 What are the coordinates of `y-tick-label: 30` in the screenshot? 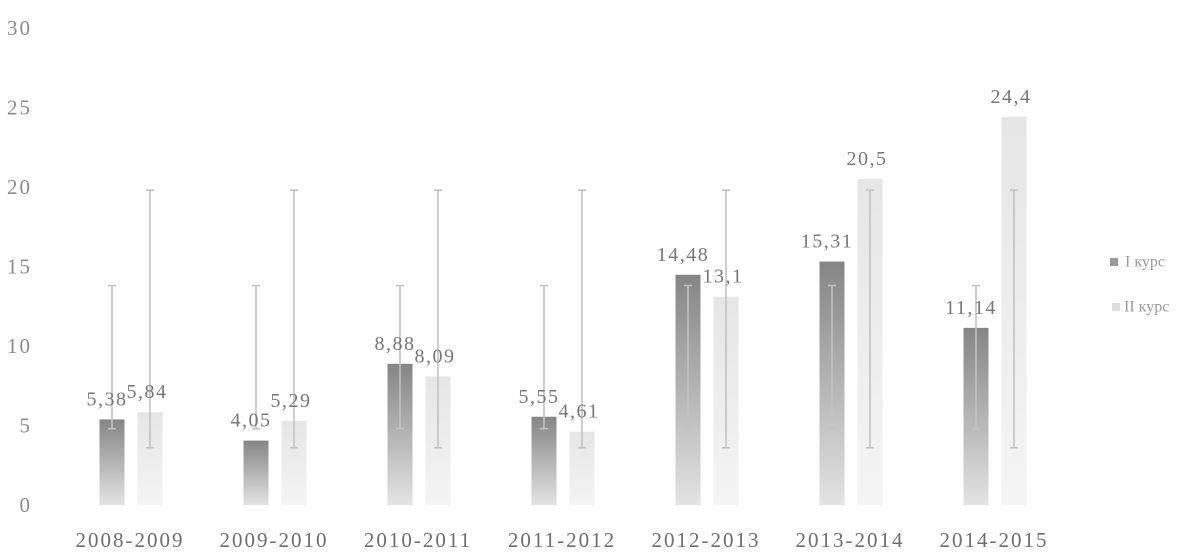 It's located at (19, 28).